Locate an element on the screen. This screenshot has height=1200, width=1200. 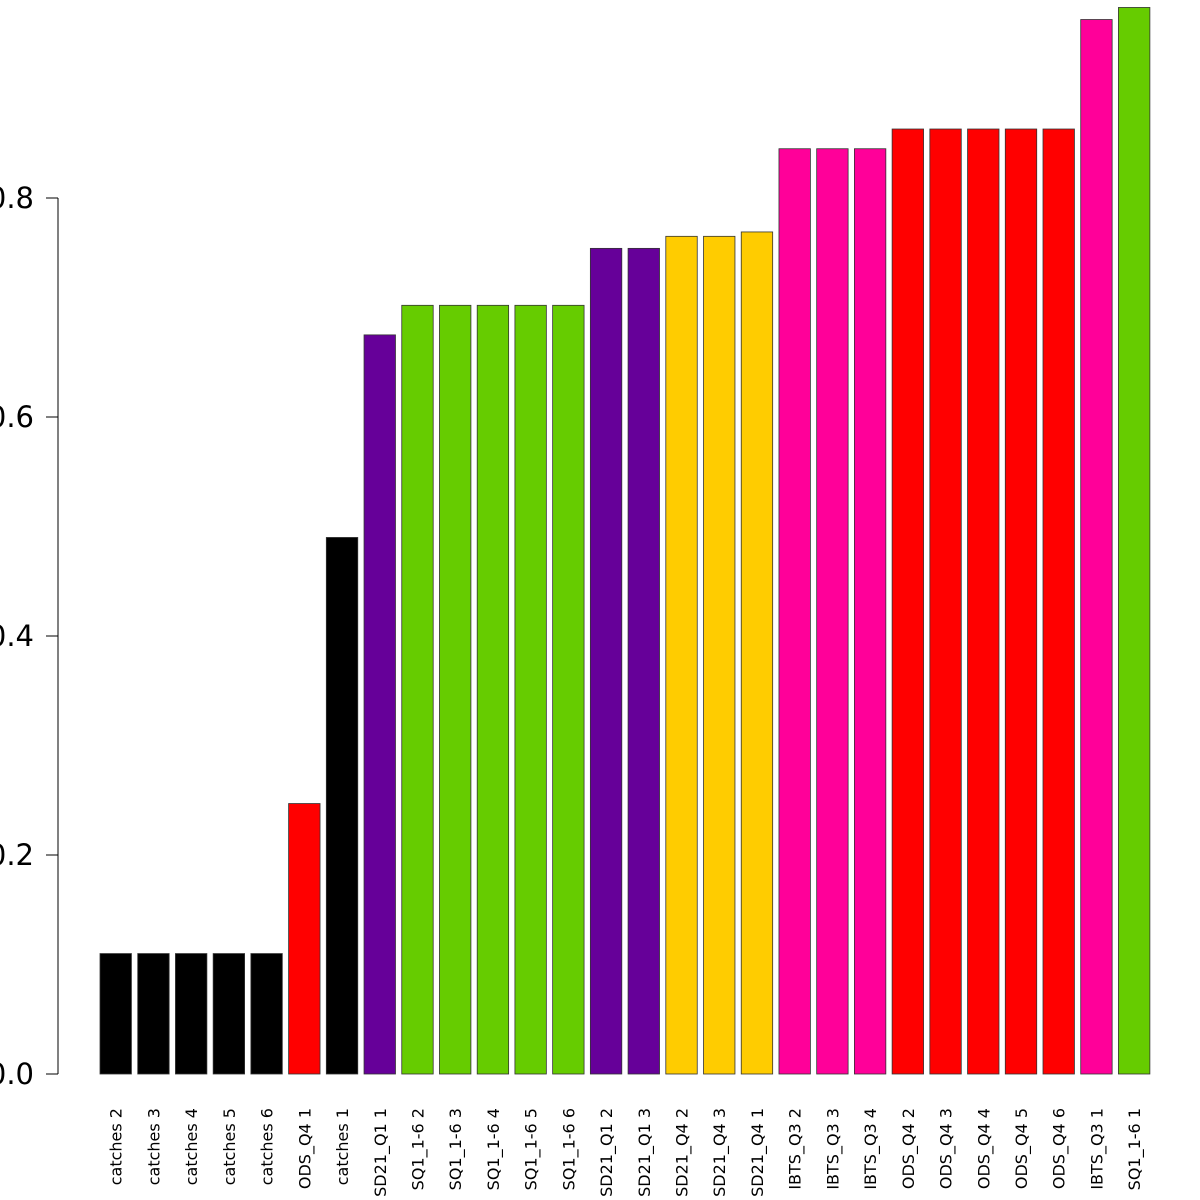
x-tick-label: ODS_Q4 1 is located at coordinates (305, 1148).